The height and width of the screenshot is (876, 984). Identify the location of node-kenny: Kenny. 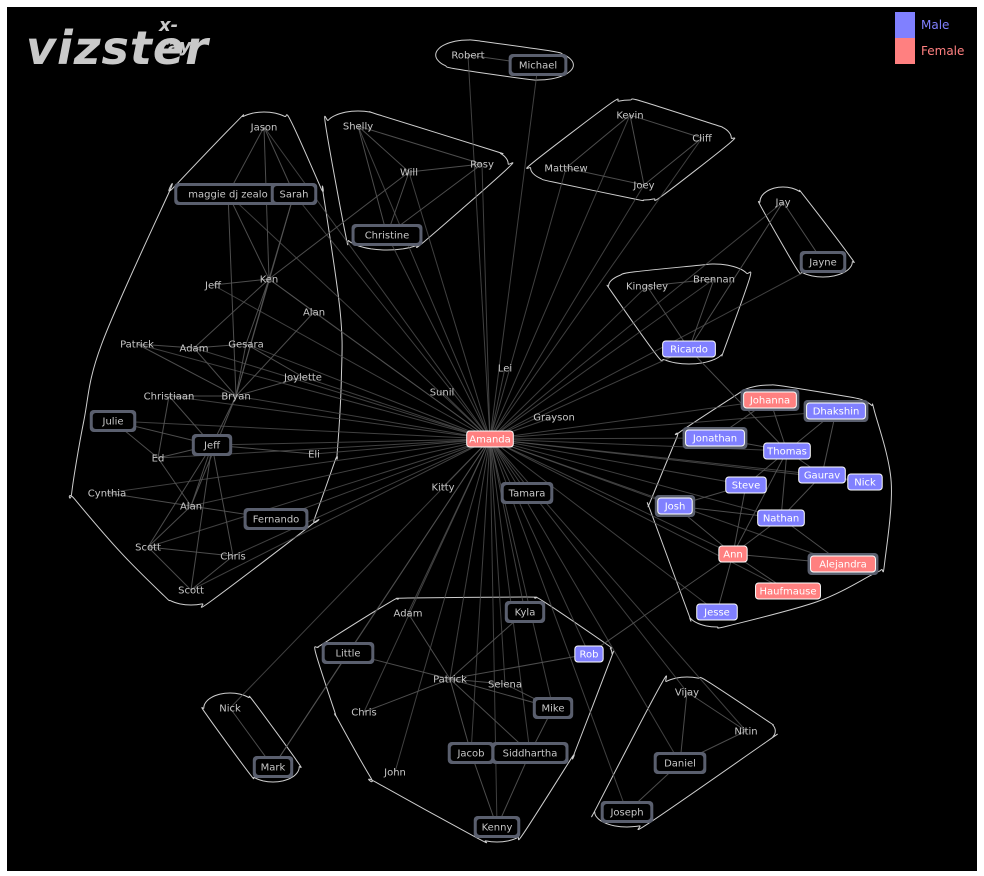
(497, 827).